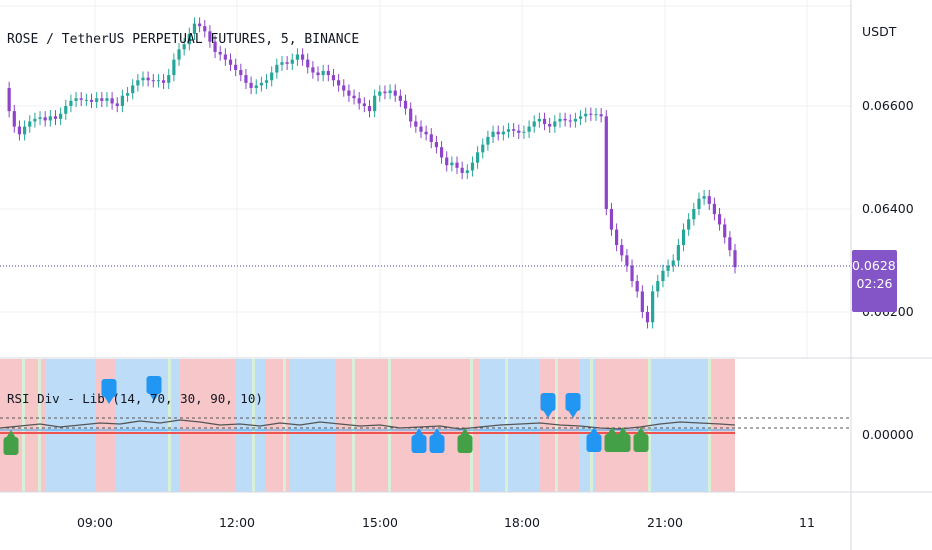  What do you see at coordinates (380, 522) in the screenshot?
I see `time-axis-label: 15:00` at bounding box center [380, 522].